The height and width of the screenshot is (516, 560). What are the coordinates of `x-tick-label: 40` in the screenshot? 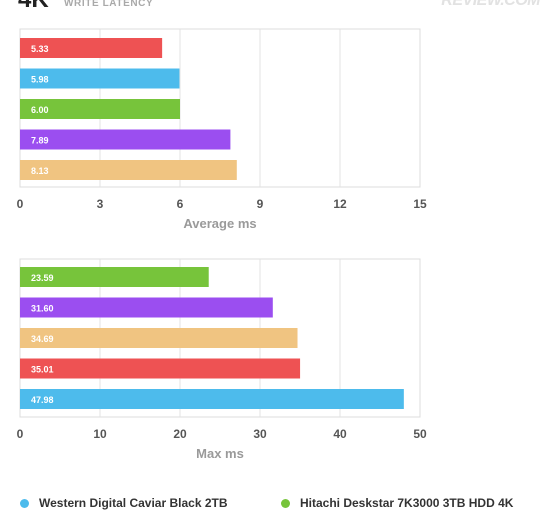 It's located at (340, 434).